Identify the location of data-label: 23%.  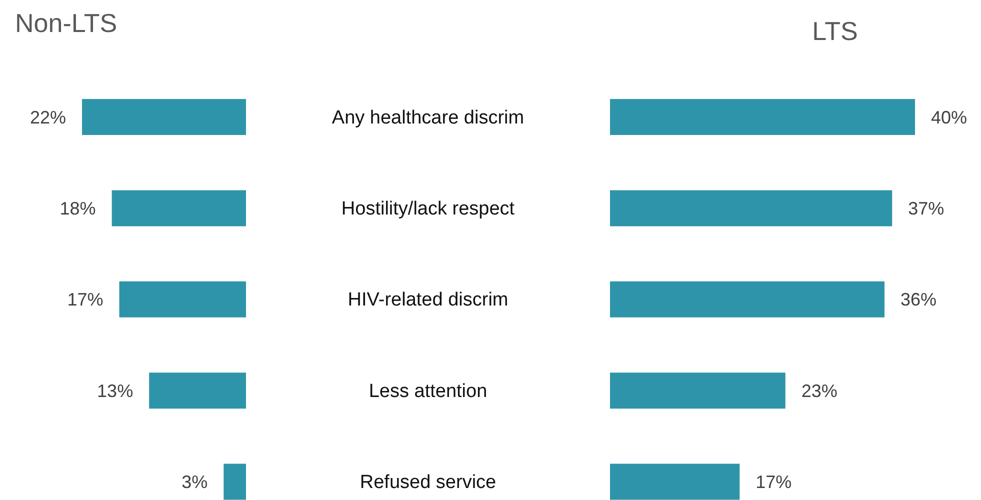
(819, 390).